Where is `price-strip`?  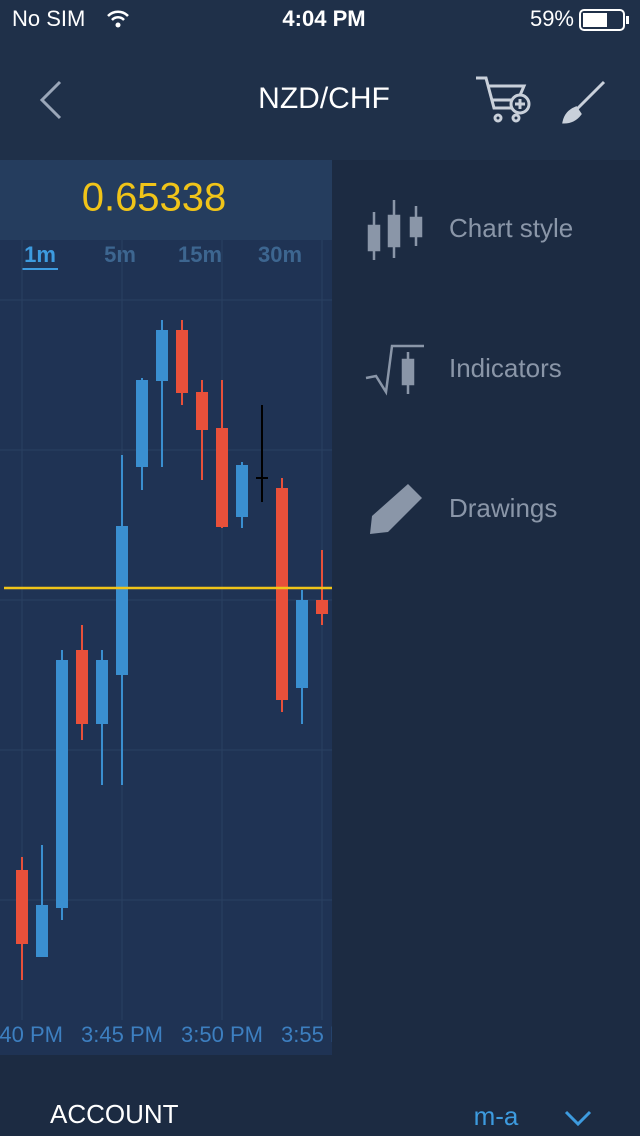 price-strip is located at coordinates (166, 200).